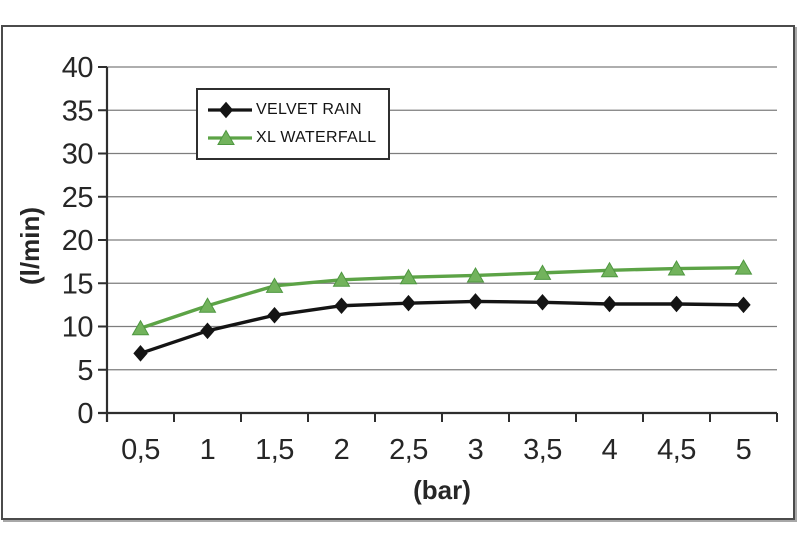 The height and width of the screenshot is (533, 800). What do you see at coordinates (77, 155) in the screenshot?
I see `y-tick-label: 30` at bounding box center [77, 155].